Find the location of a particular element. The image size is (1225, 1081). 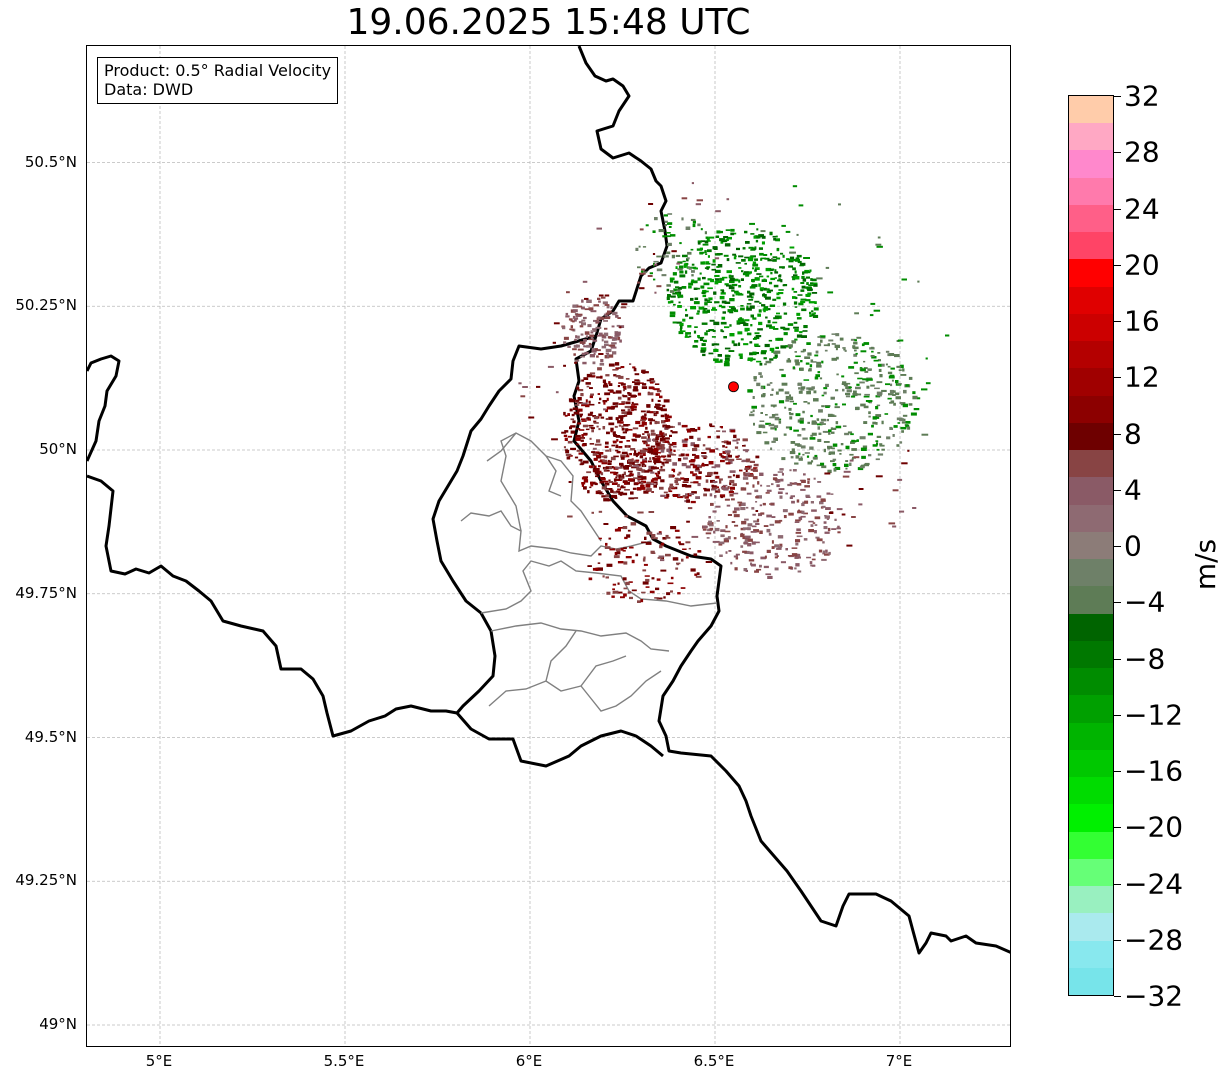

colorbar-segment is located at coordinates (1091, 655).